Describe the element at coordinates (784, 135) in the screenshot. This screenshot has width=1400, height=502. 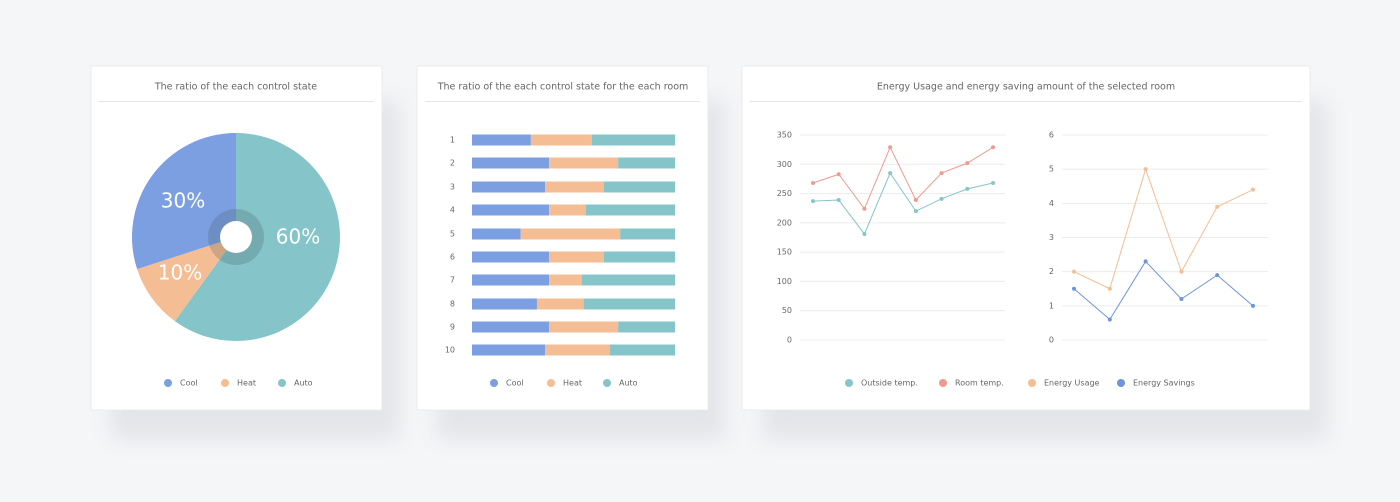
I see `y-tick-label: 350` at that location.